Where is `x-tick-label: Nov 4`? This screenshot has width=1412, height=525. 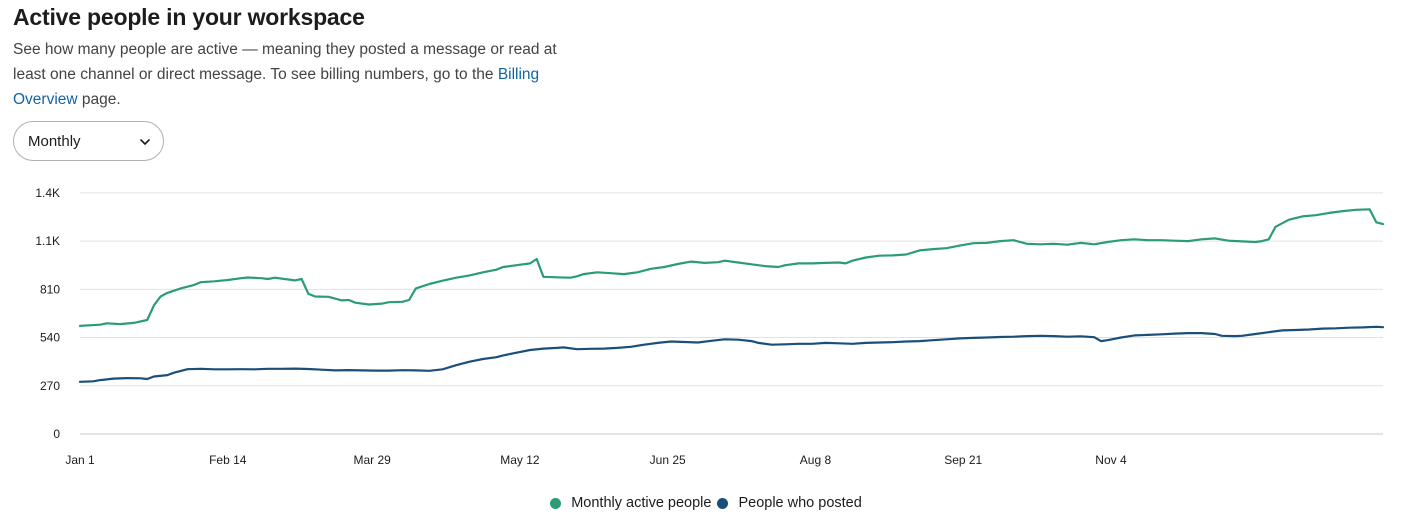 x-tick-label: Nov 4 is located at coordinates (1111, 460).